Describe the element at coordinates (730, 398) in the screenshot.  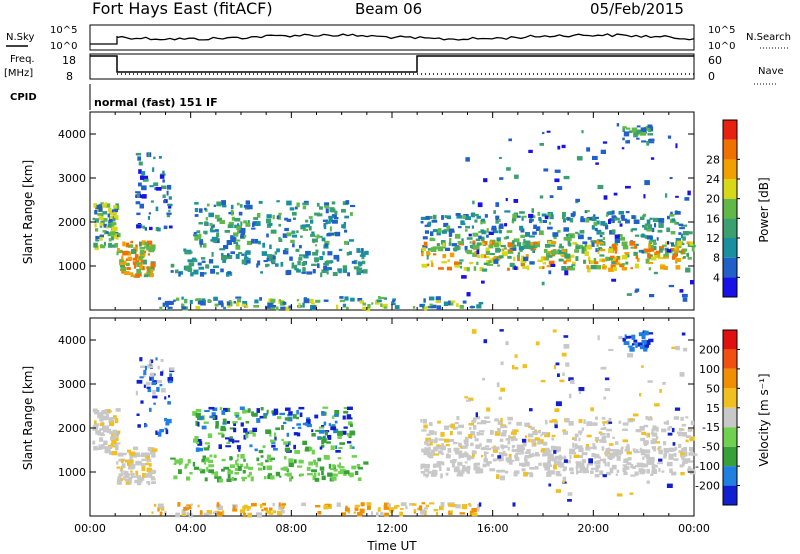
I see `colorbar-segment` at that location.